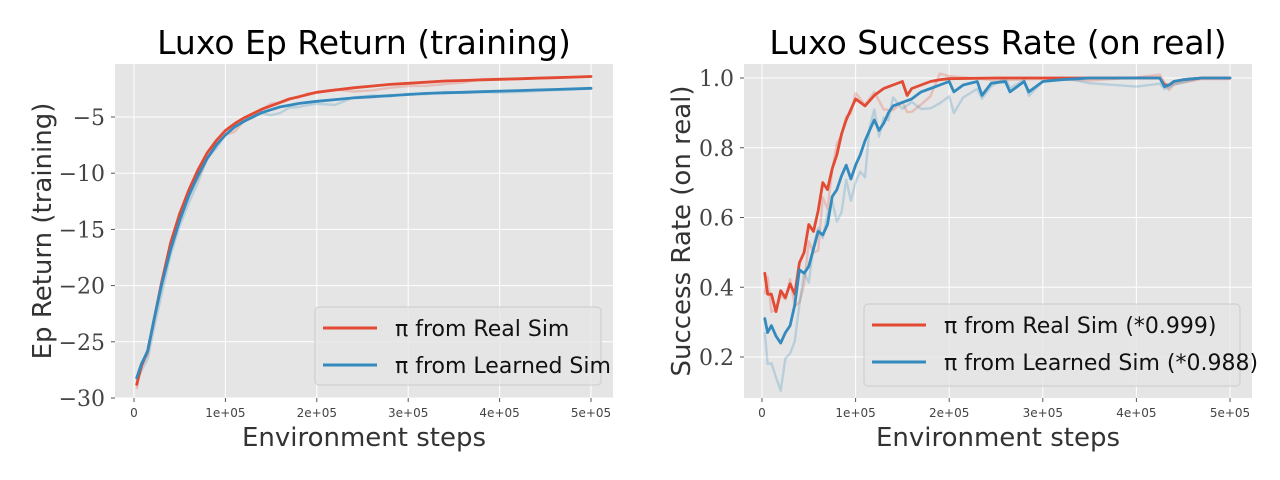 The image size is (1280, 480). Describe the element at coordinates (503, 366) in the screenshot. I see `legend-label: π from Learned Sim` at that location.